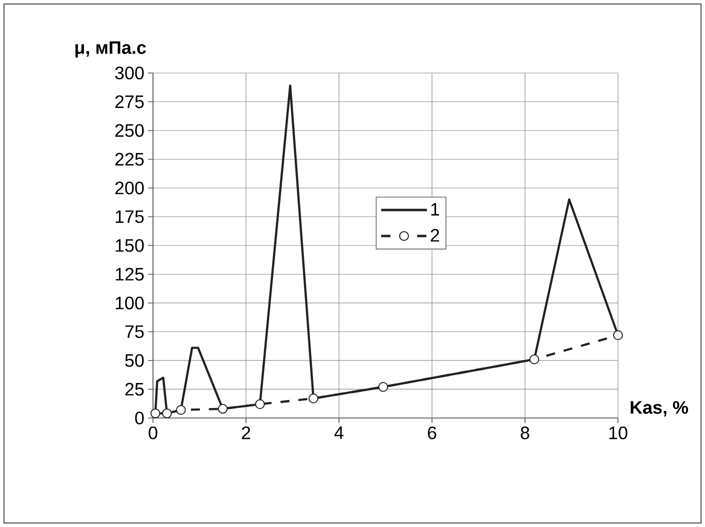  I want to click on x-tick-label: 8, so click(525, 433).